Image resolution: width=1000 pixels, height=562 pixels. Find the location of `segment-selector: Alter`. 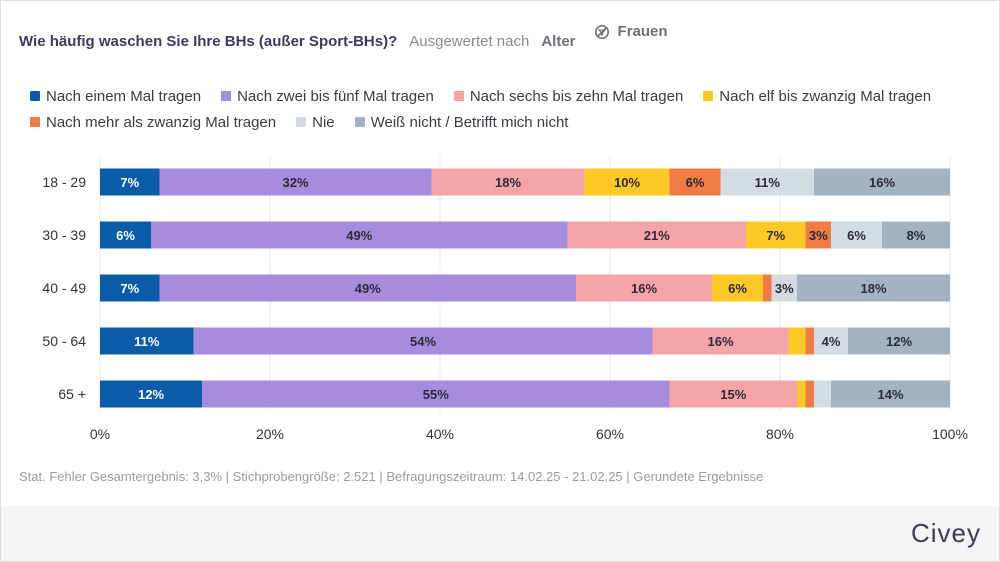

segment-selector: Alter is located at coordinates (558, 41).